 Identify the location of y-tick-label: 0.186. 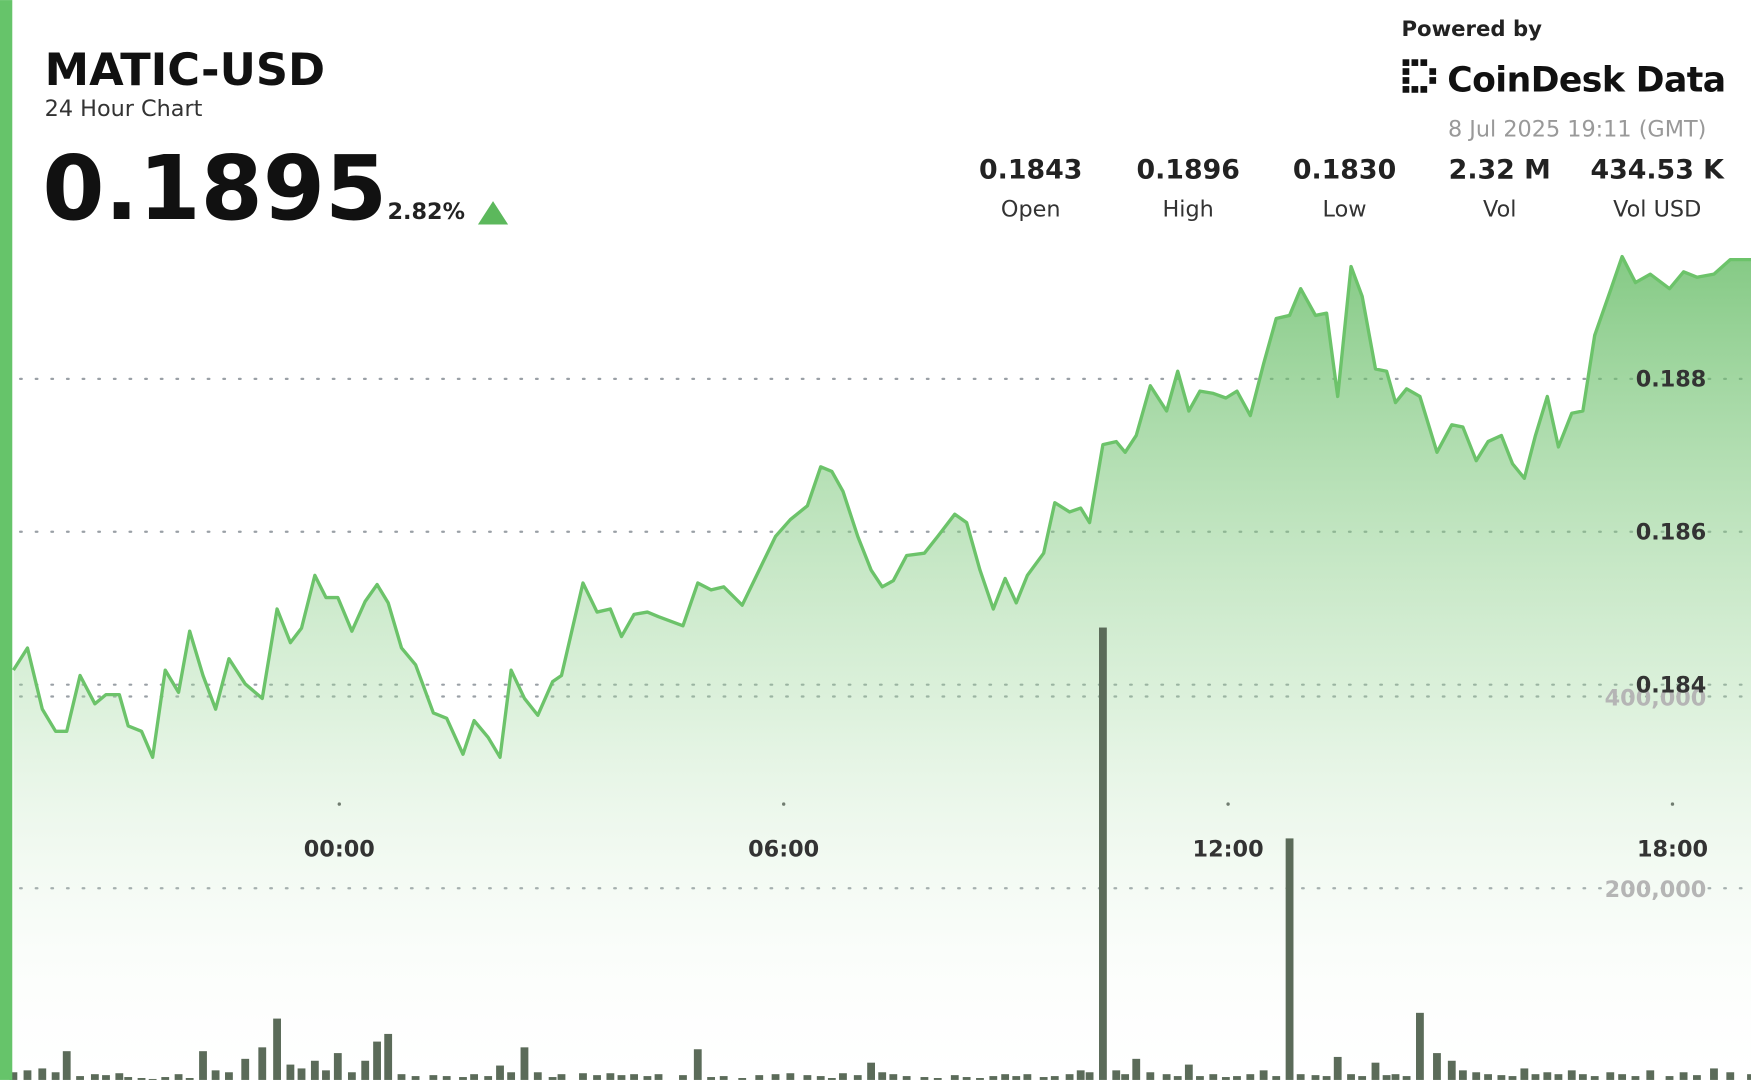
(1671, 533).